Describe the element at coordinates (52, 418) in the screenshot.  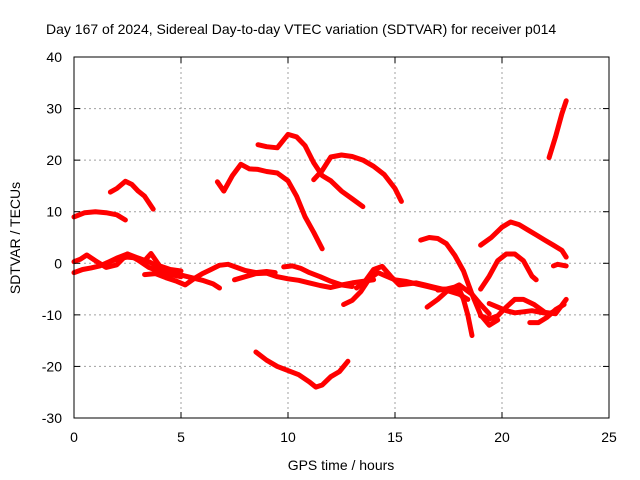
I see `y-tick-label: -30` at that location.